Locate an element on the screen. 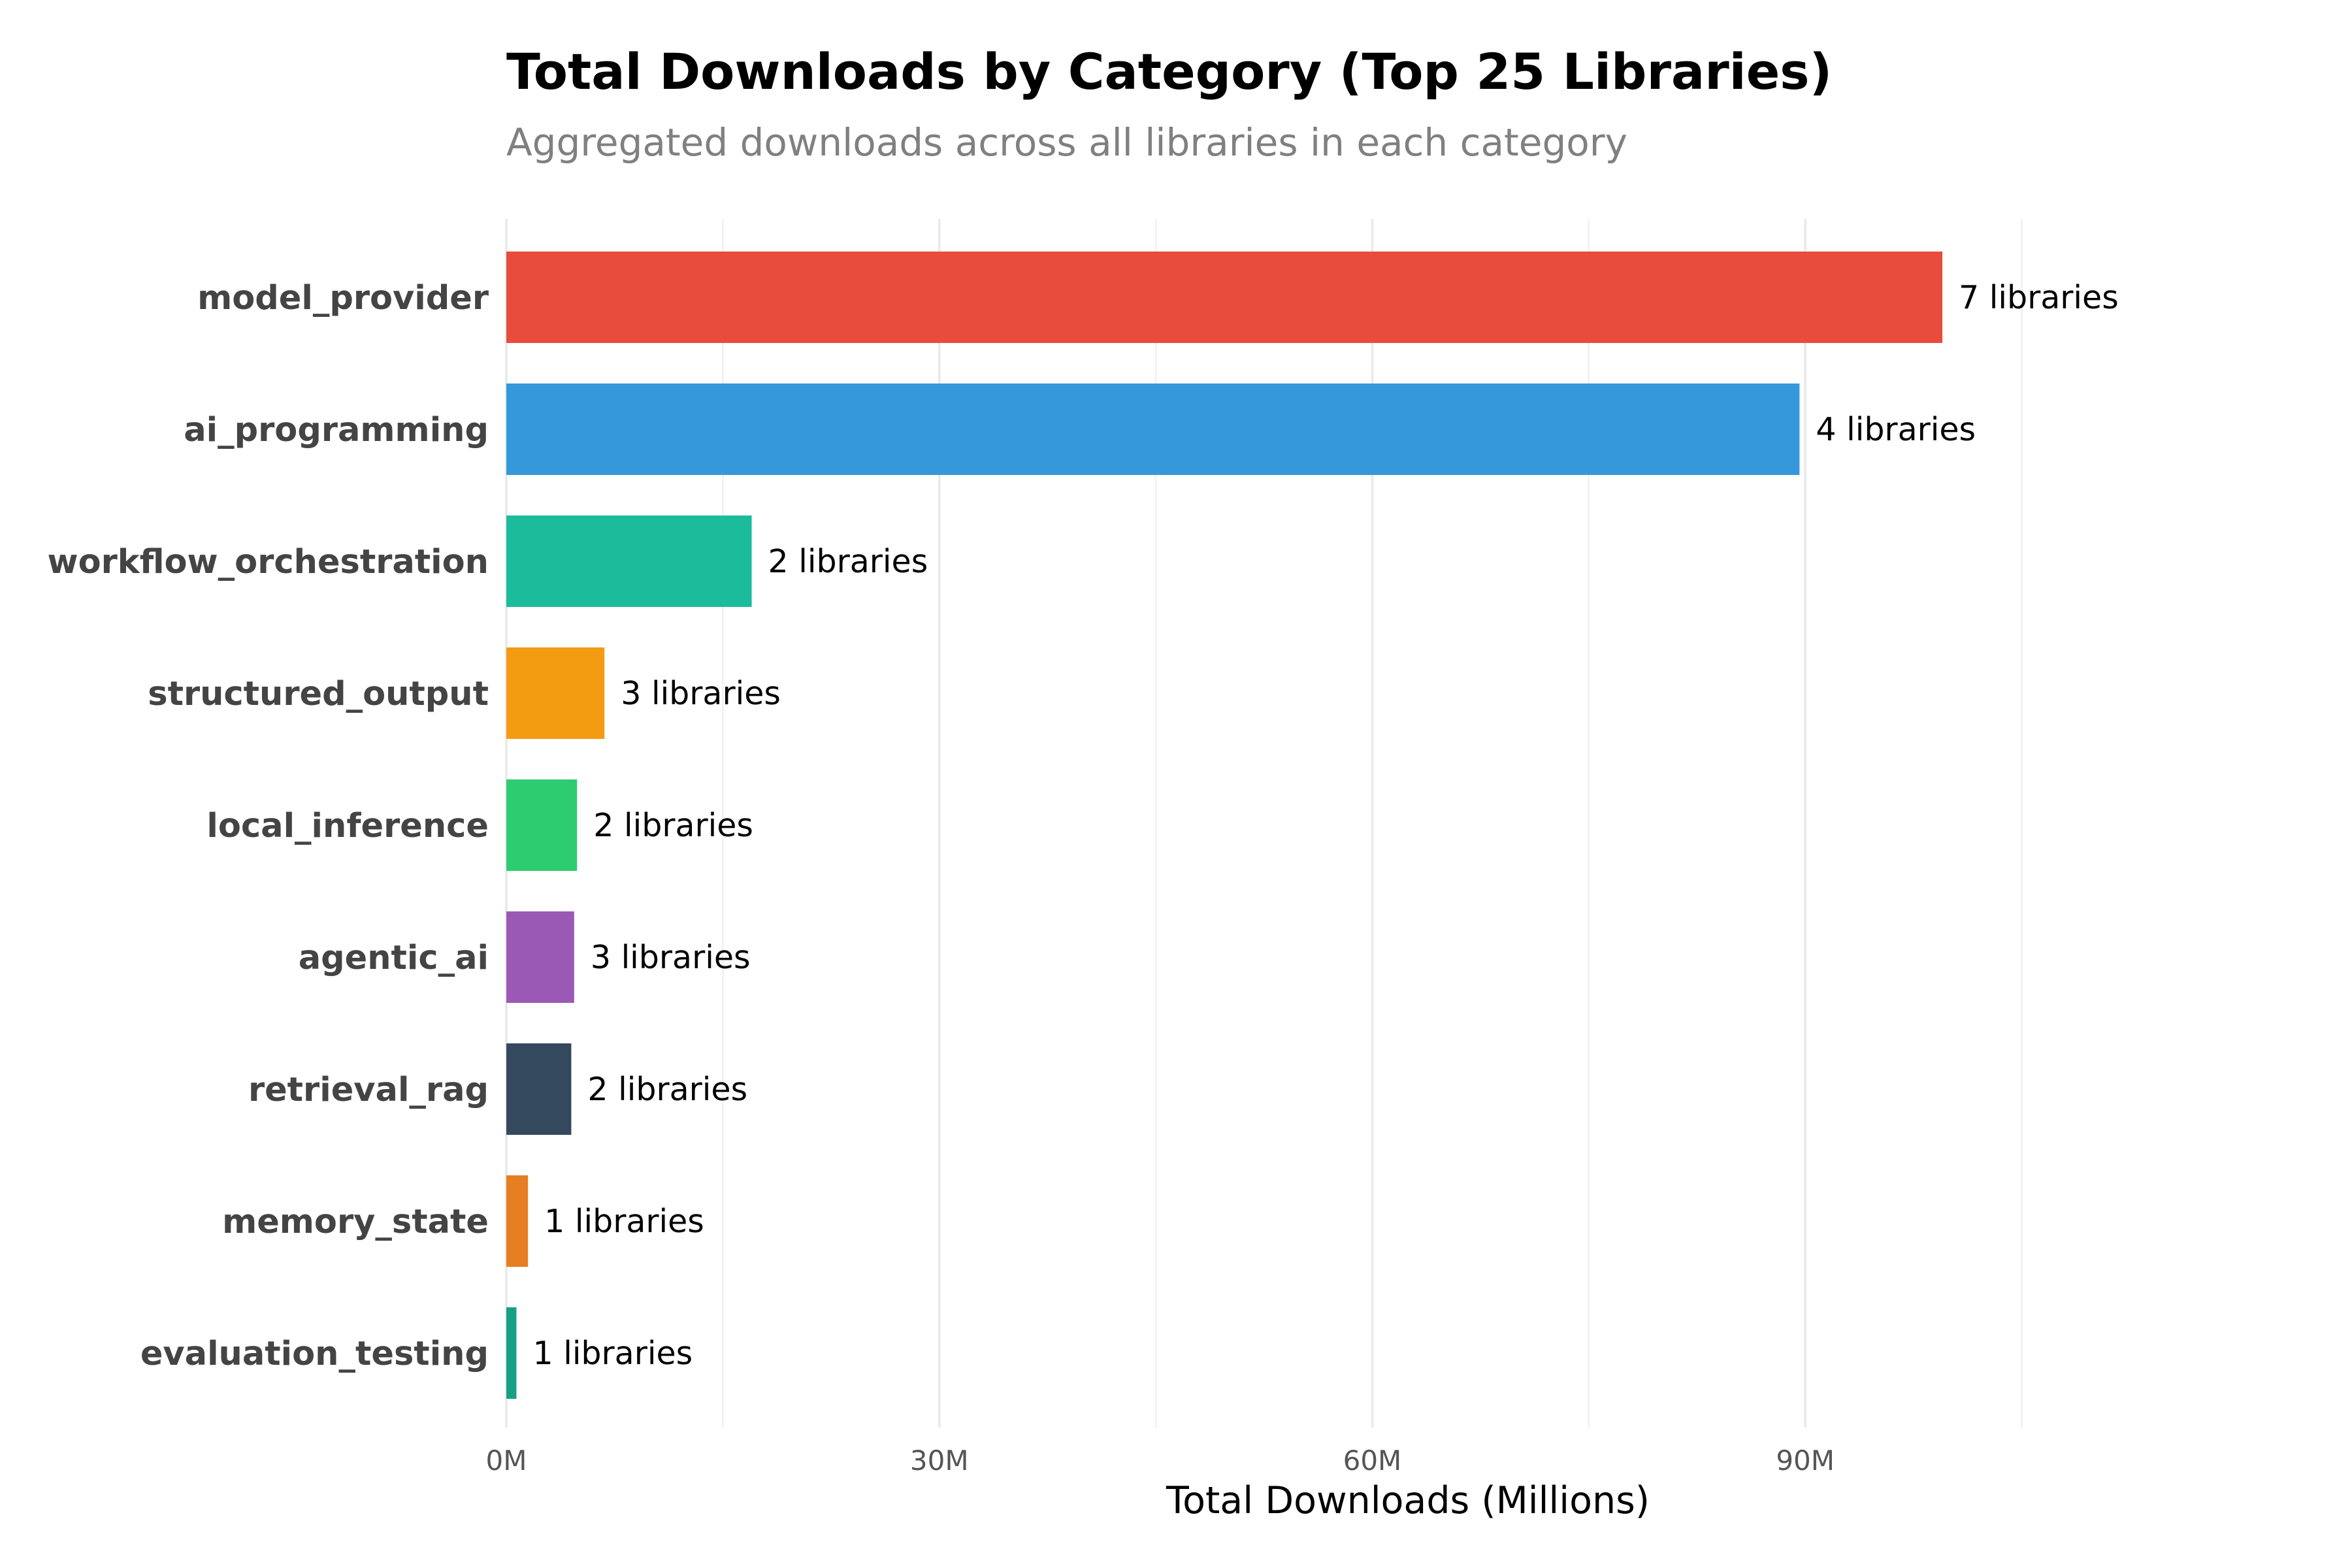  category-label-workflow-orchestration: workflow_orchestration is located at coordinates (268, 562).